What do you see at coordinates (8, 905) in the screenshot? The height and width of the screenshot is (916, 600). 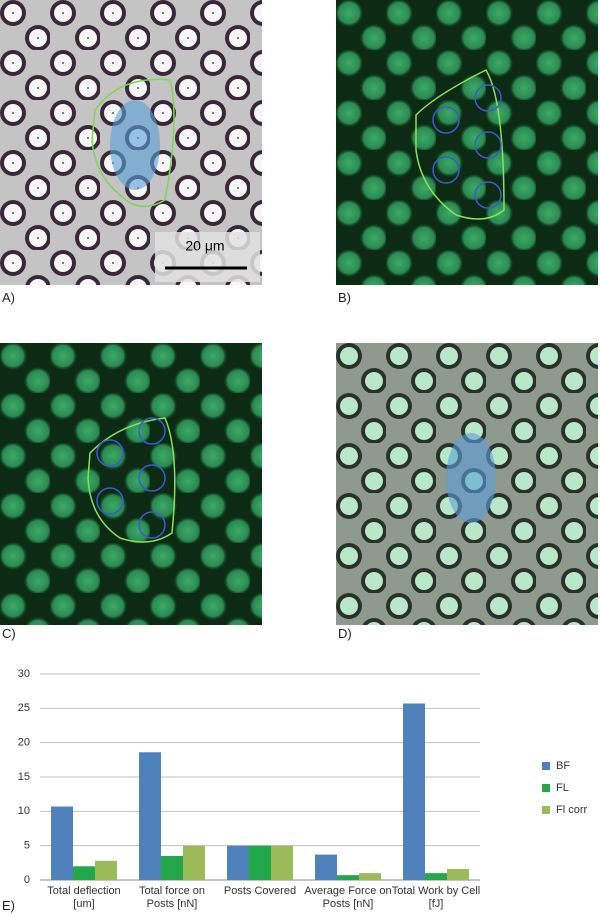 I see `panel-label: E)` at bounding box center [8, 905].